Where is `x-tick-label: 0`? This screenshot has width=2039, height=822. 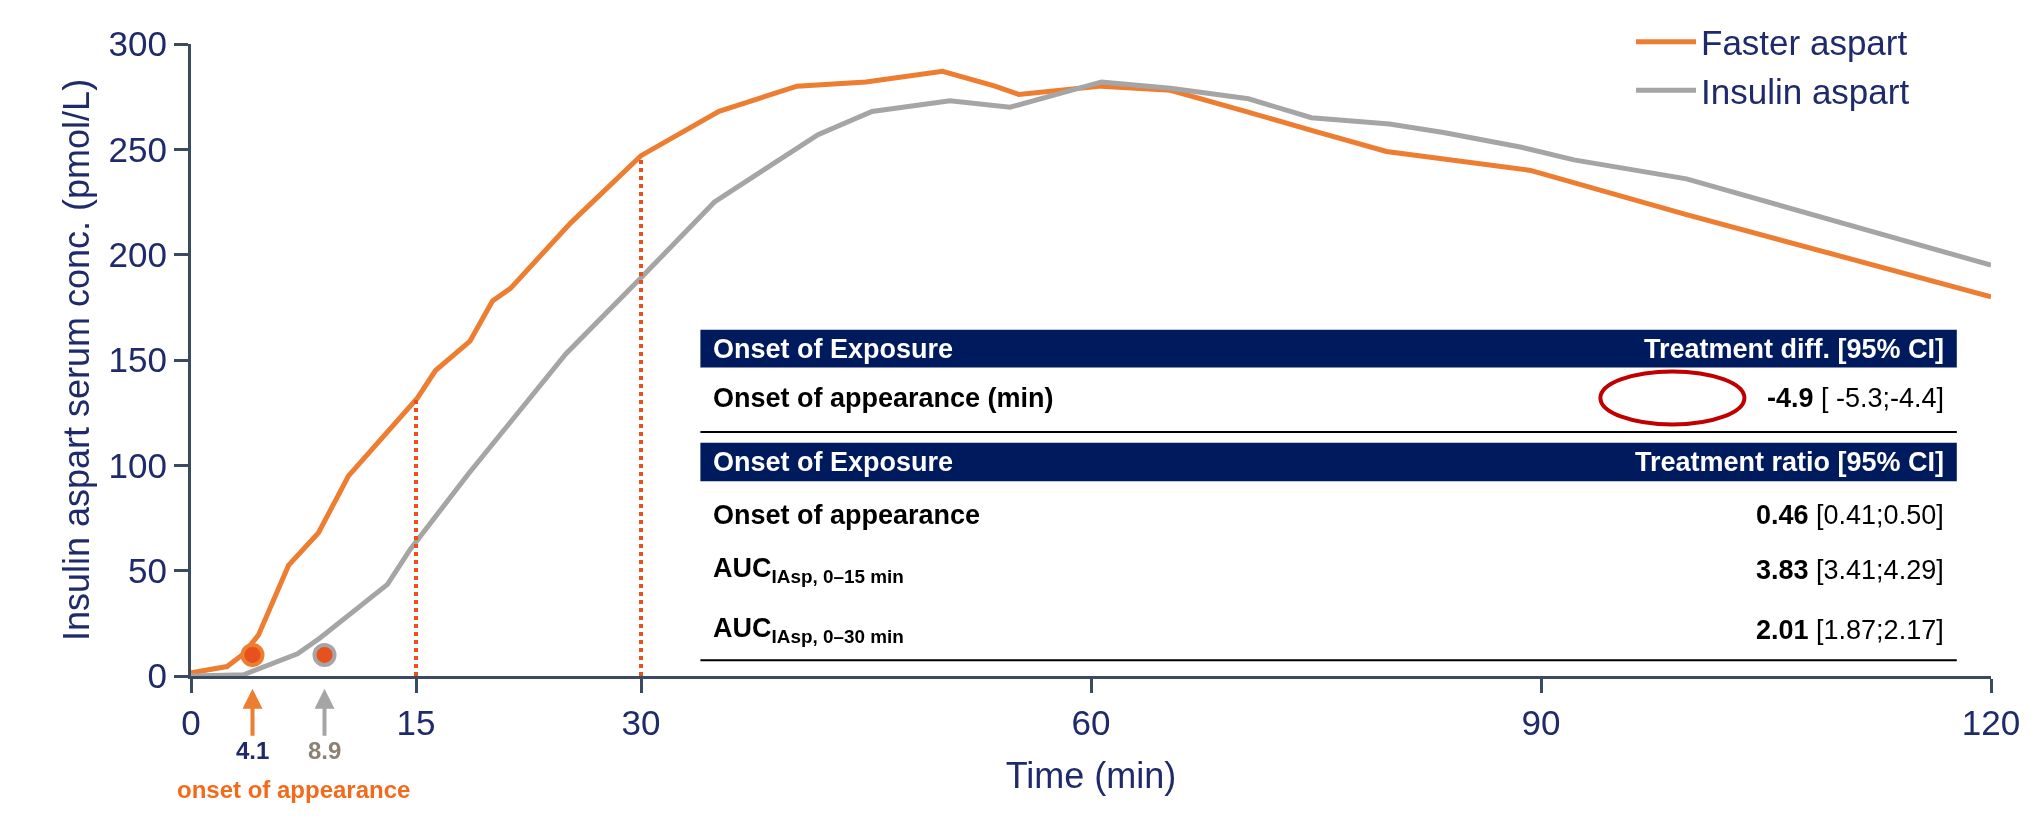 x-tick-label: 0 is located at coordinates (191, 722).